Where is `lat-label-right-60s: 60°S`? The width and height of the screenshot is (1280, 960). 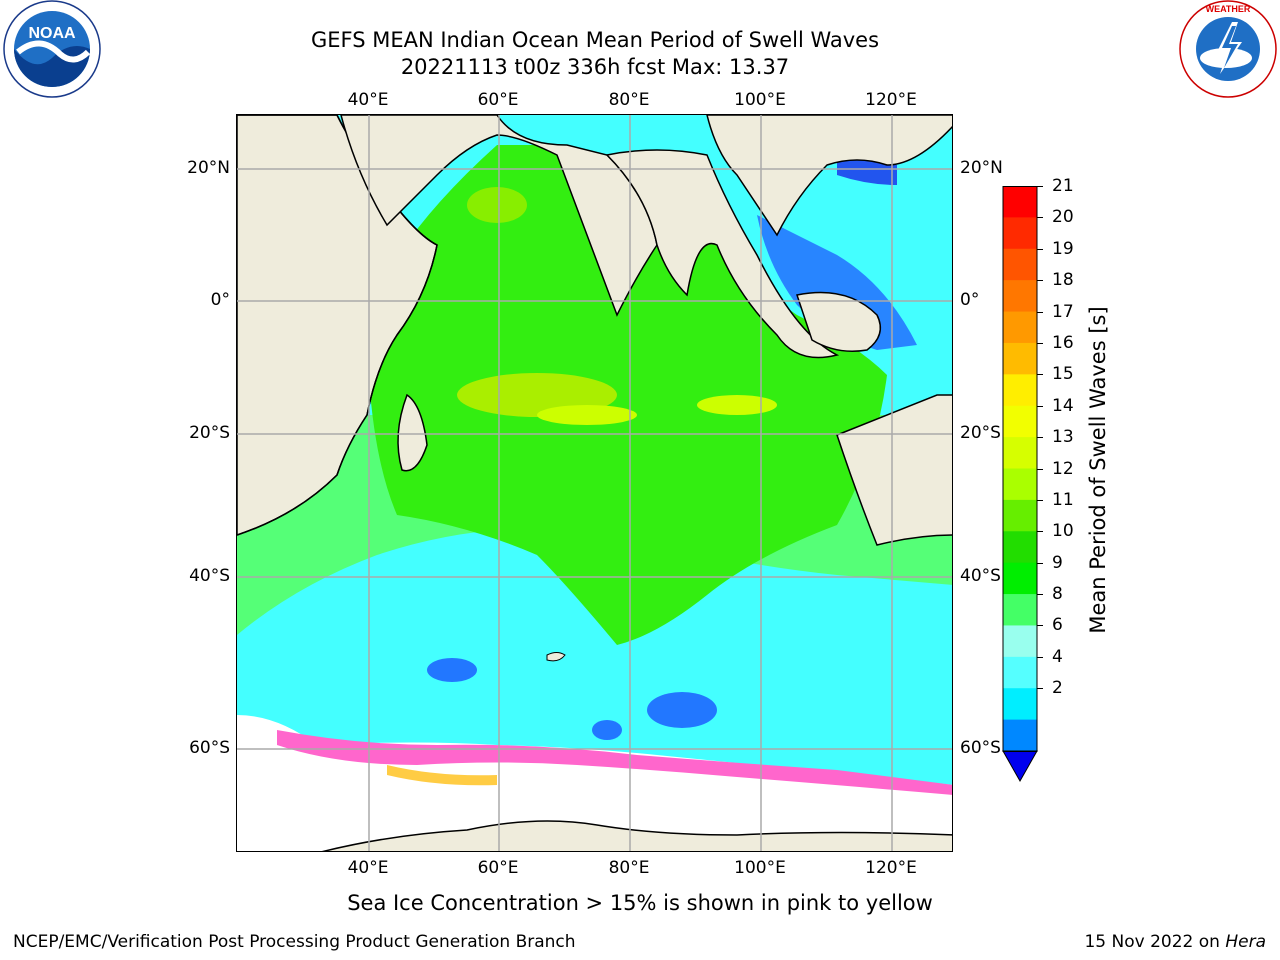 lat-label-right-60s: 60°S is located at coordinates (980, 748).